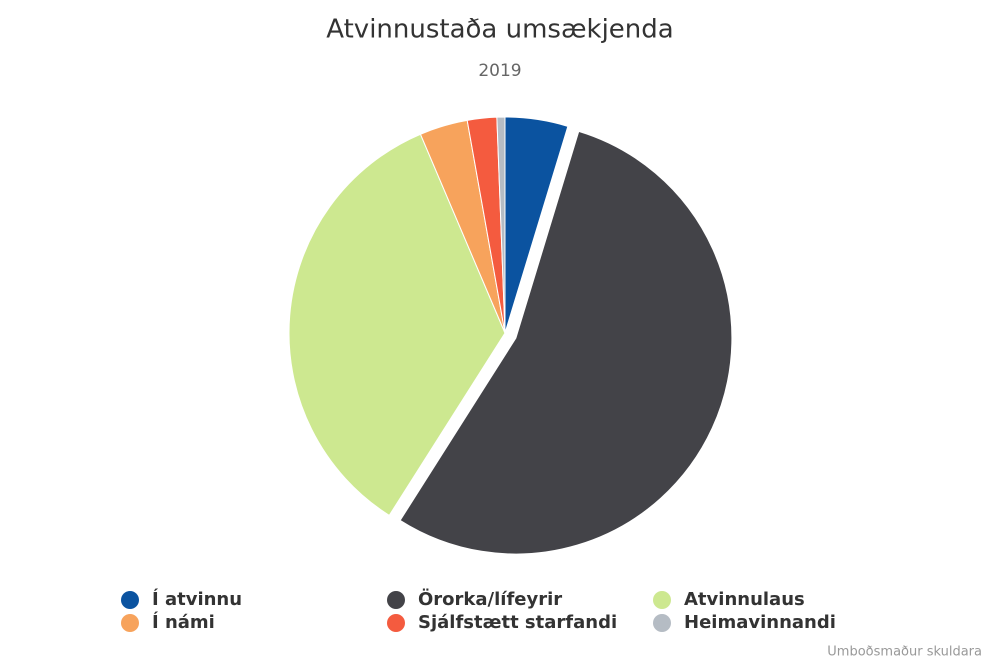 The image size is (1000, 667). What do you see at coordinates (904, 652) in the screenshot?
I see `credits: Umboðsmaður skuldara` at bounding box center [904, 652].